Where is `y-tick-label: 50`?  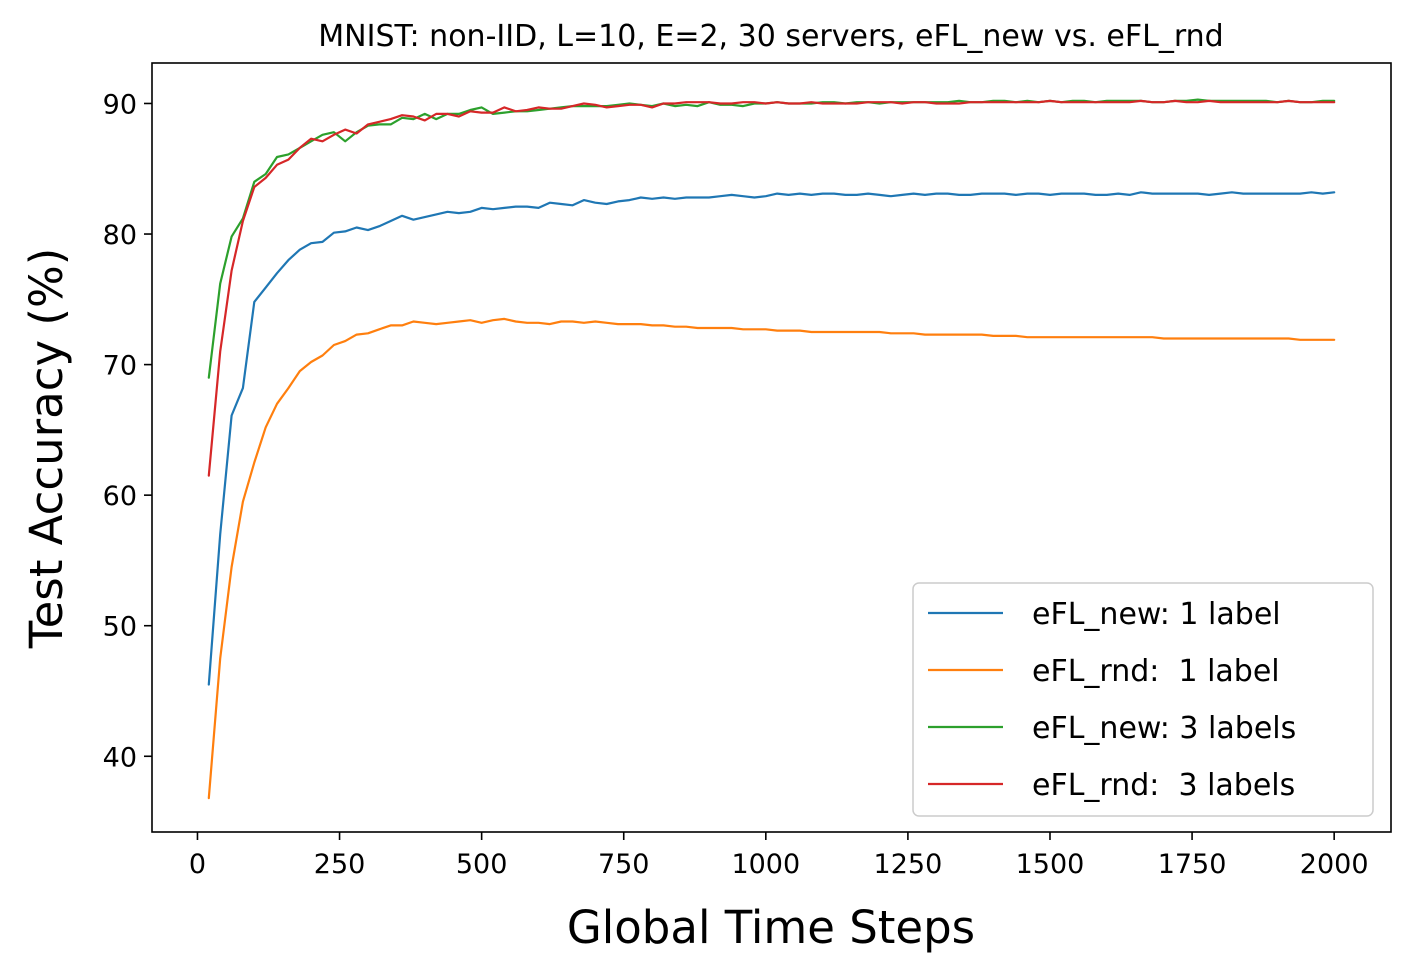
y-tick-label: 50 is located at coordinates (120, 627).